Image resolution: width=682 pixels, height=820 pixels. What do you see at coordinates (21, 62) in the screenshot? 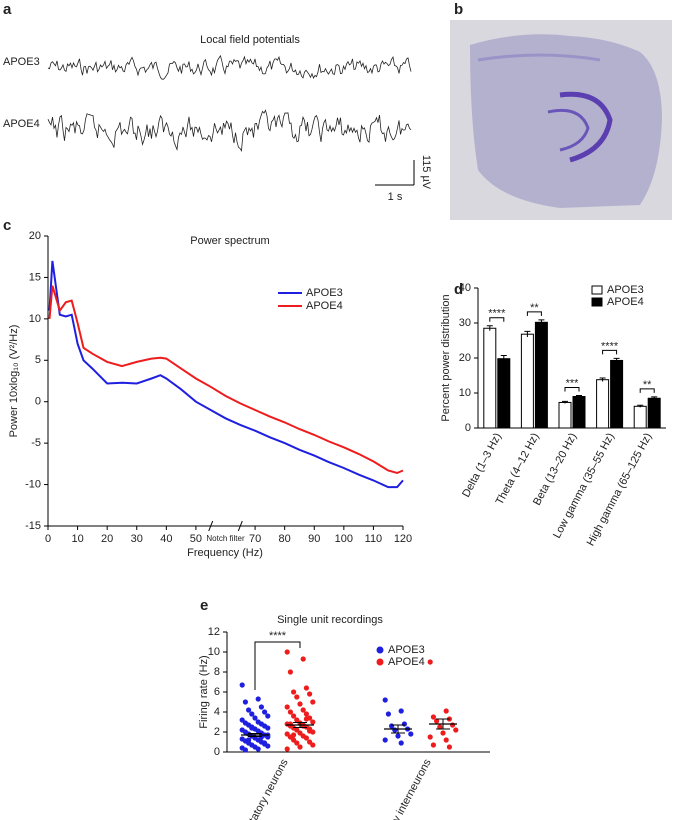
I see `trace-label: APOE3` at bounding box center [21, 62].